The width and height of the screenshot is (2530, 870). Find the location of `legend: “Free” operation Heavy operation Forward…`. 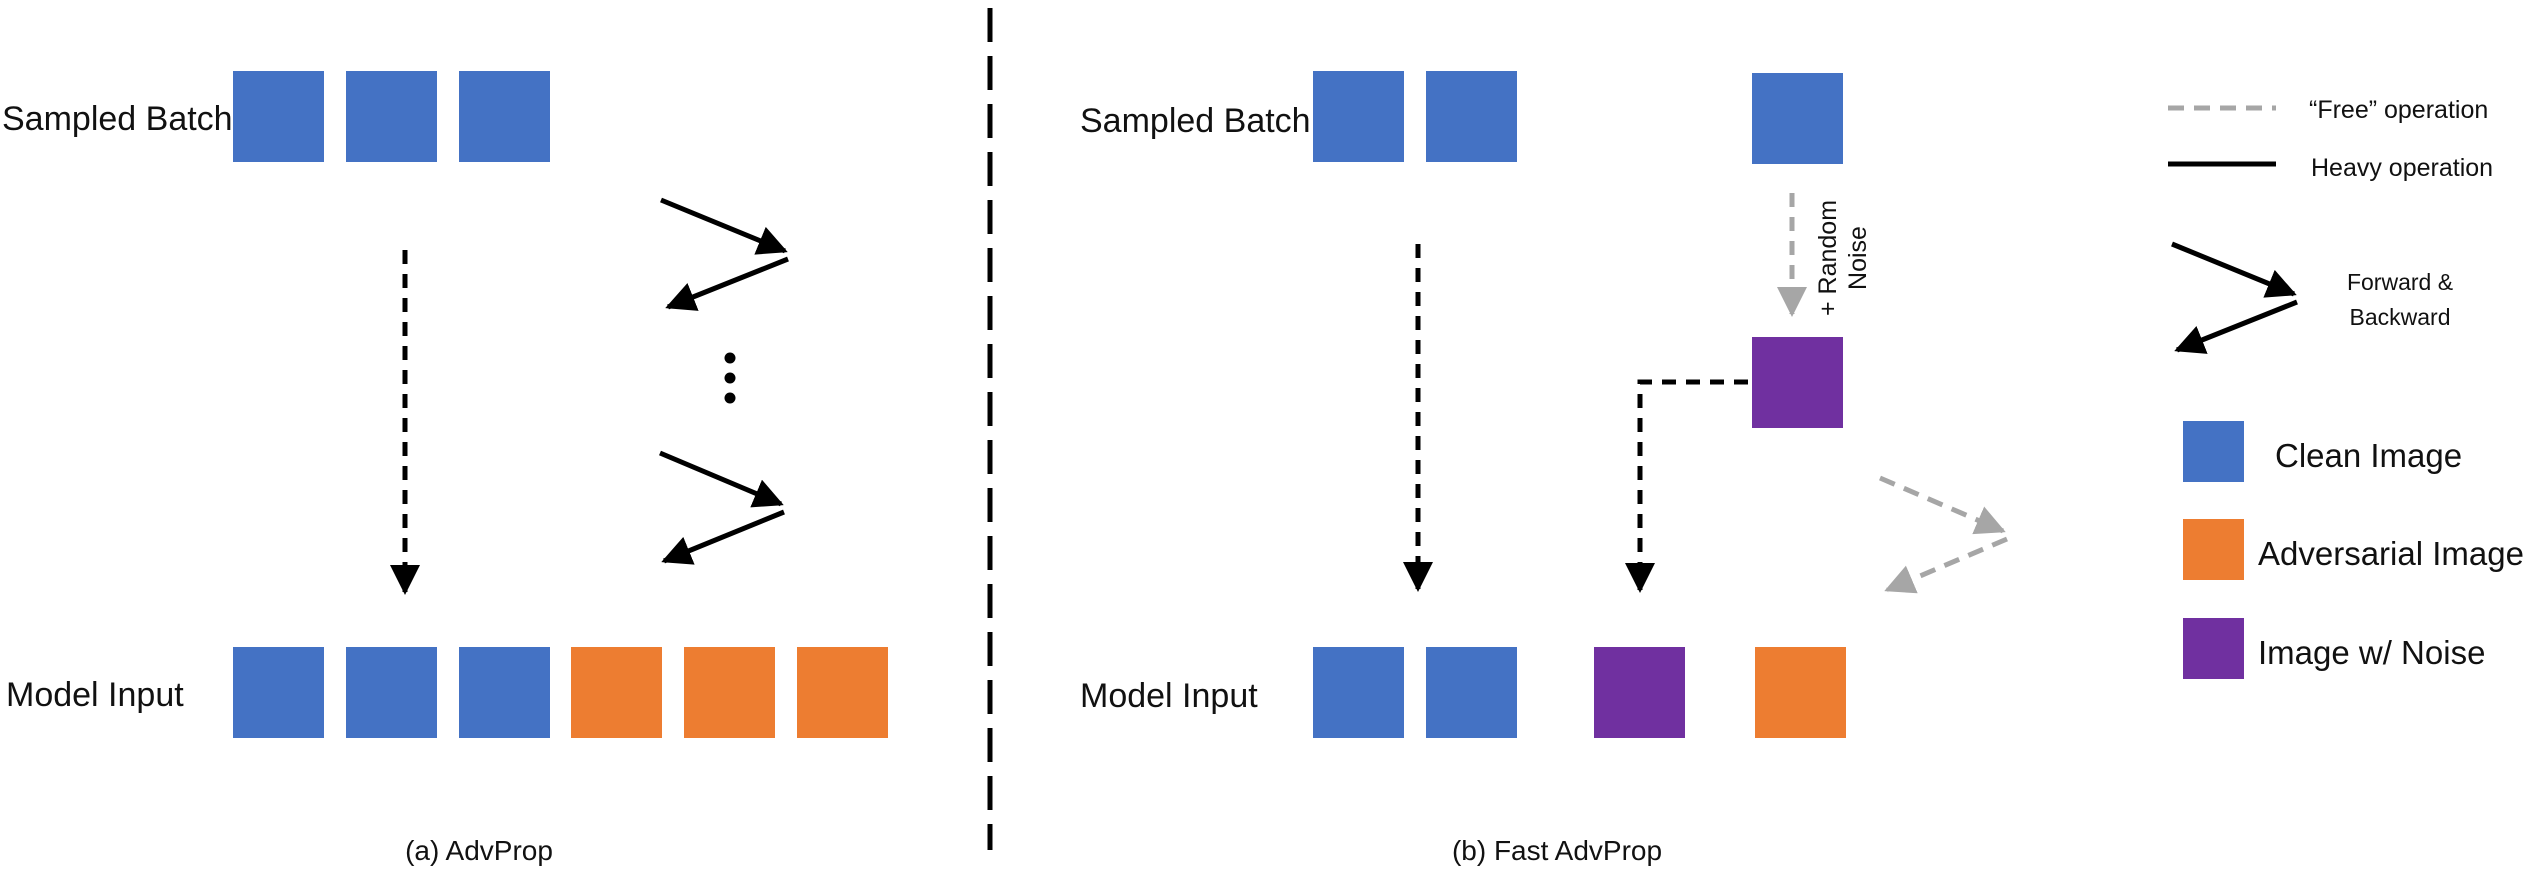

legend: “Free” operation Heavy operation Forward… is located at coordinates (2346, 387).